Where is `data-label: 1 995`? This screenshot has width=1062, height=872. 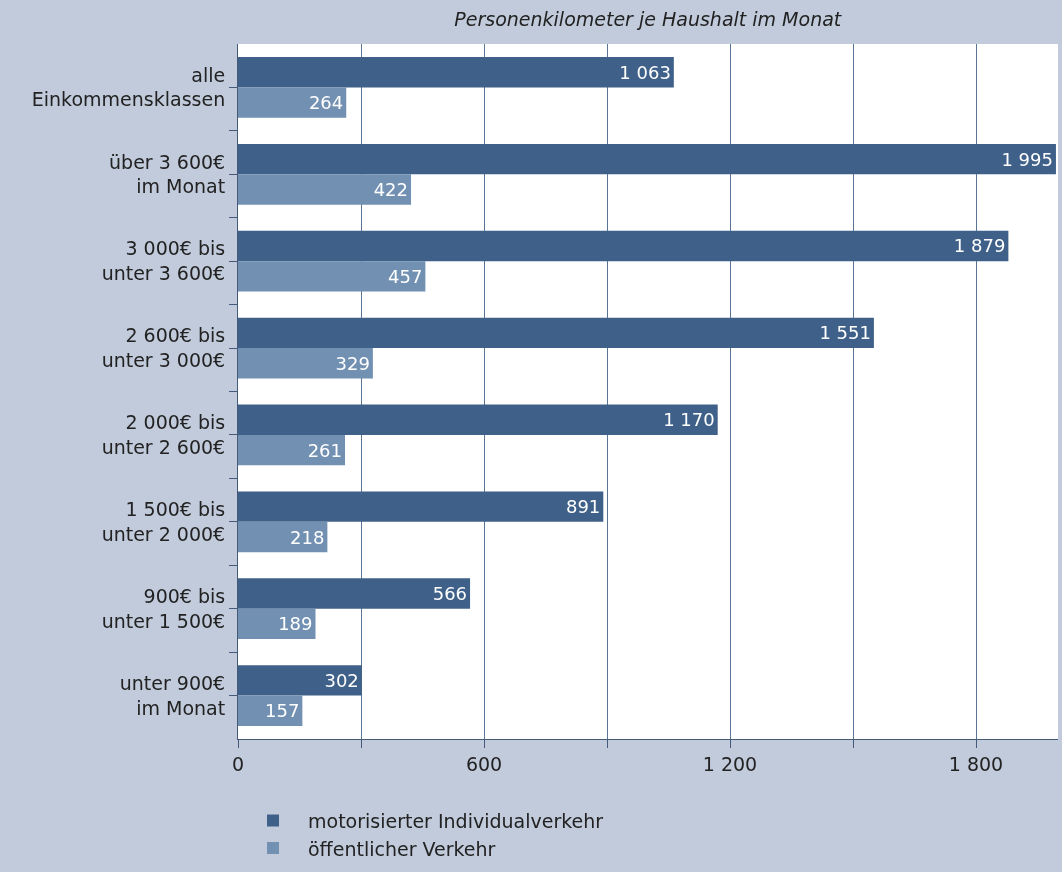 data-label: 1 995 is located at coordinates (1027, 159).